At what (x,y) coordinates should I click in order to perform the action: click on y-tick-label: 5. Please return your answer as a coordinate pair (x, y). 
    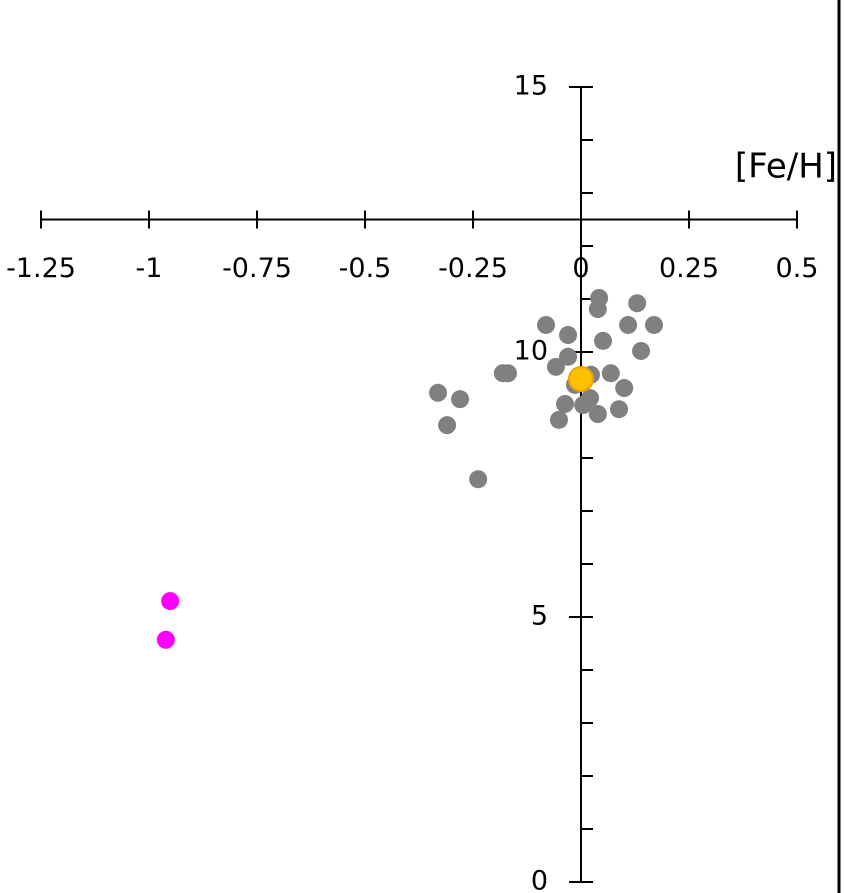
    Looking at the image, I should click on (539, 616).